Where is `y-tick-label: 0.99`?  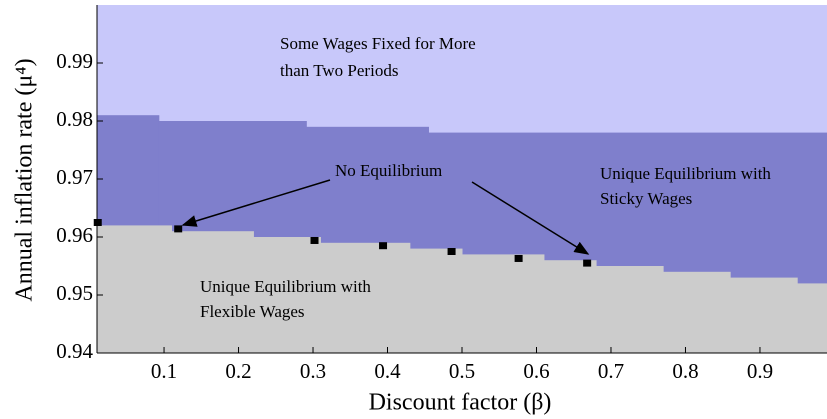 y-tick-label: 0.99 is located at coordinates (74, 61).